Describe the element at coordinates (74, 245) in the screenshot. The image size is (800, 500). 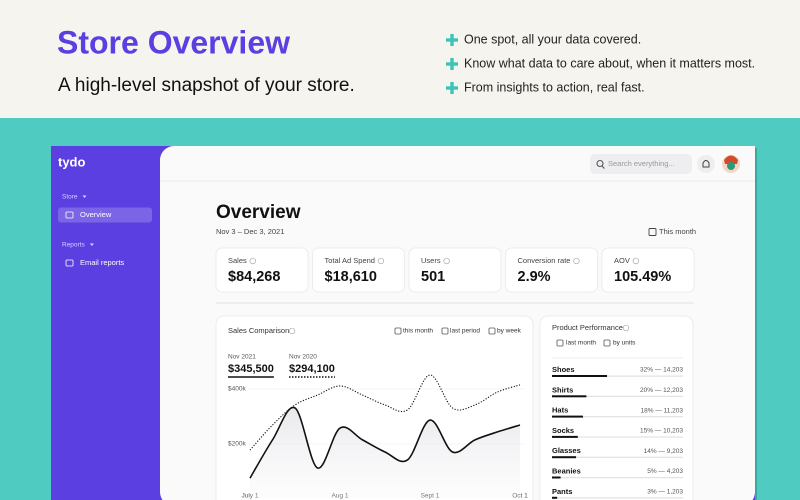
I see `sidebar-section: Reports` at that location.